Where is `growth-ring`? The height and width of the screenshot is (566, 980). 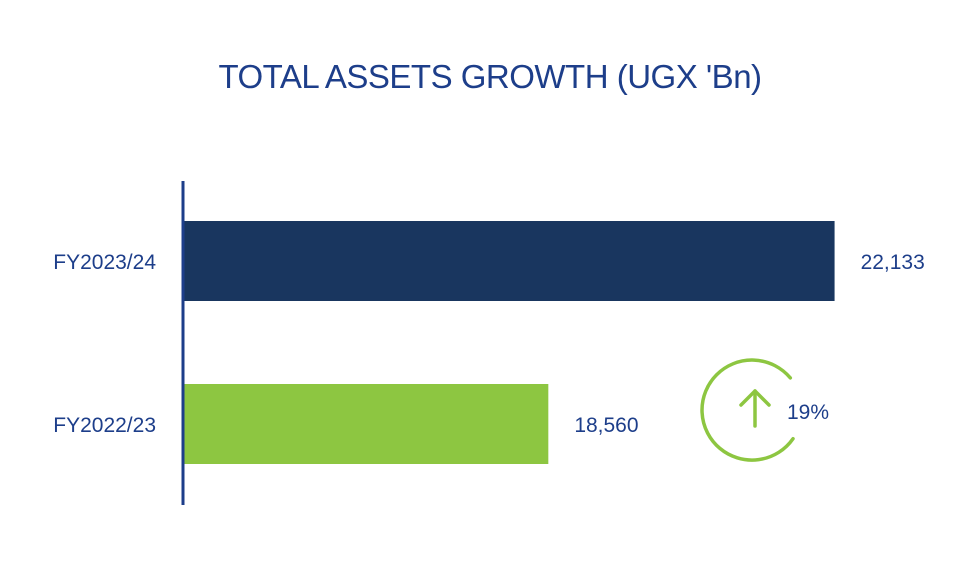 growth-ring is located at coordinates (747, 410).